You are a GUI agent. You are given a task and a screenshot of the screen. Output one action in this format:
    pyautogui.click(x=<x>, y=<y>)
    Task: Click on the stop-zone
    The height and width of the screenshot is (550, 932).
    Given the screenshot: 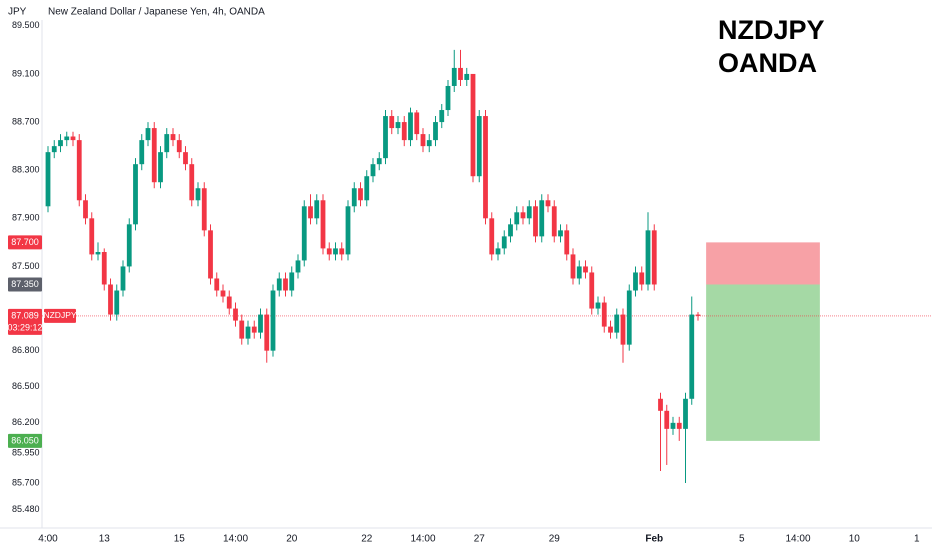 What is the action you would take?
    pyautogui.click(x=763, y=263)
    